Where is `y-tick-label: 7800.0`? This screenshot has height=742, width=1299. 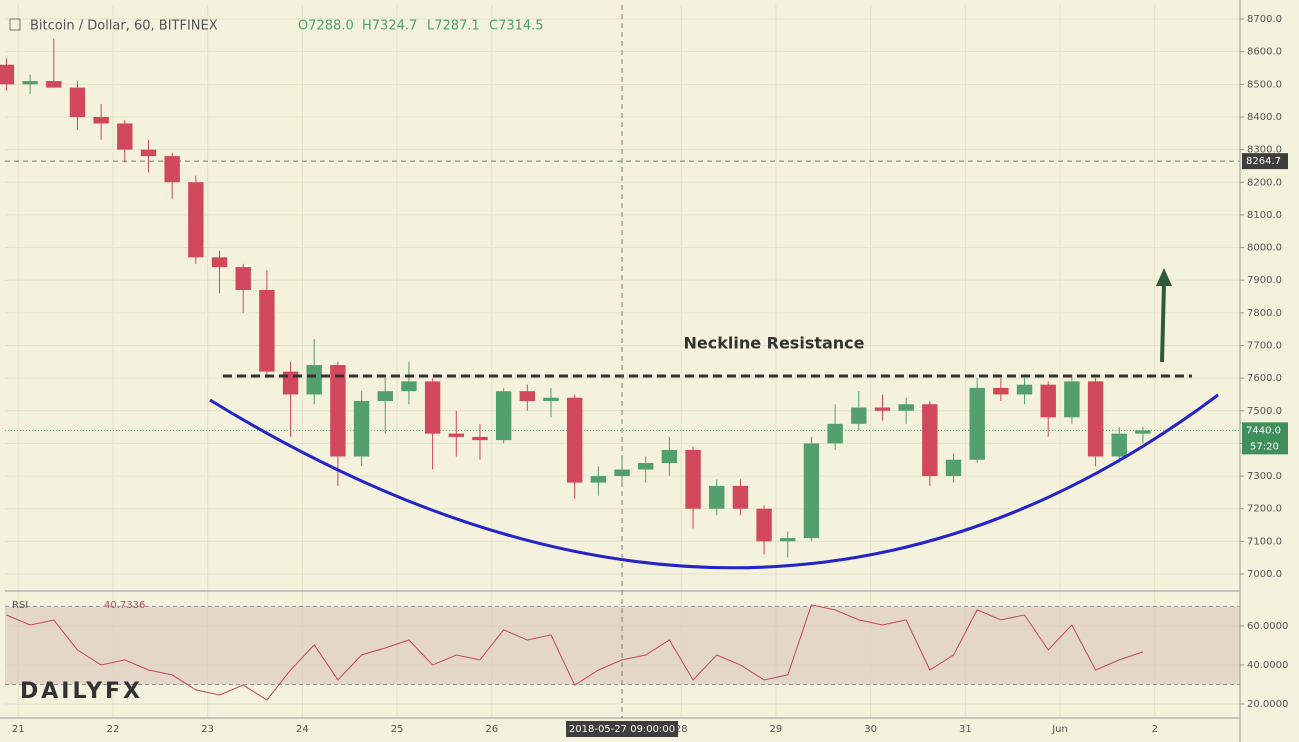 y-tick-label: 7800.0 is located at coordinates (1264, 313).